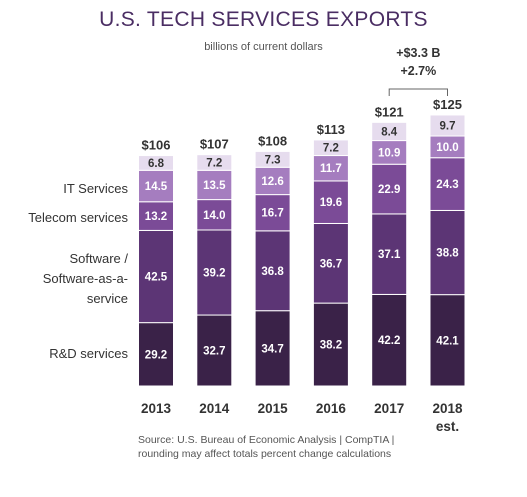 The image size is (527, 497). I want to click on bar-value-label: 11.7, so click(331, 169).